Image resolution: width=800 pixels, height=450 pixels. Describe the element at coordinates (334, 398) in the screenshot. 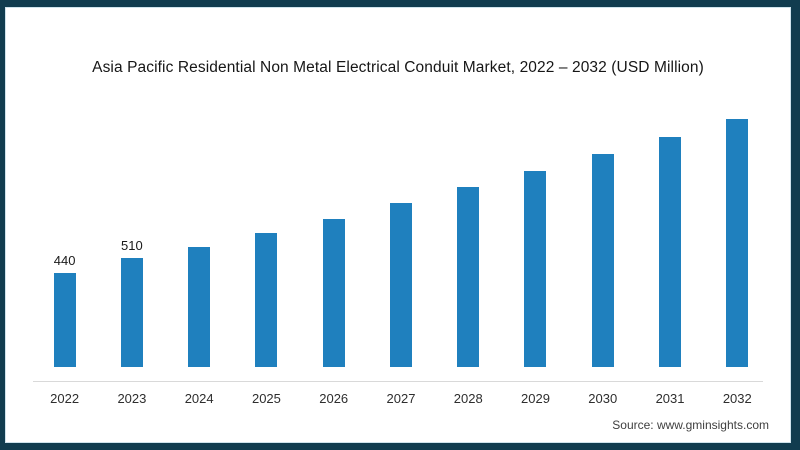

I see `x-tick-label-2026: 2026` at that location.